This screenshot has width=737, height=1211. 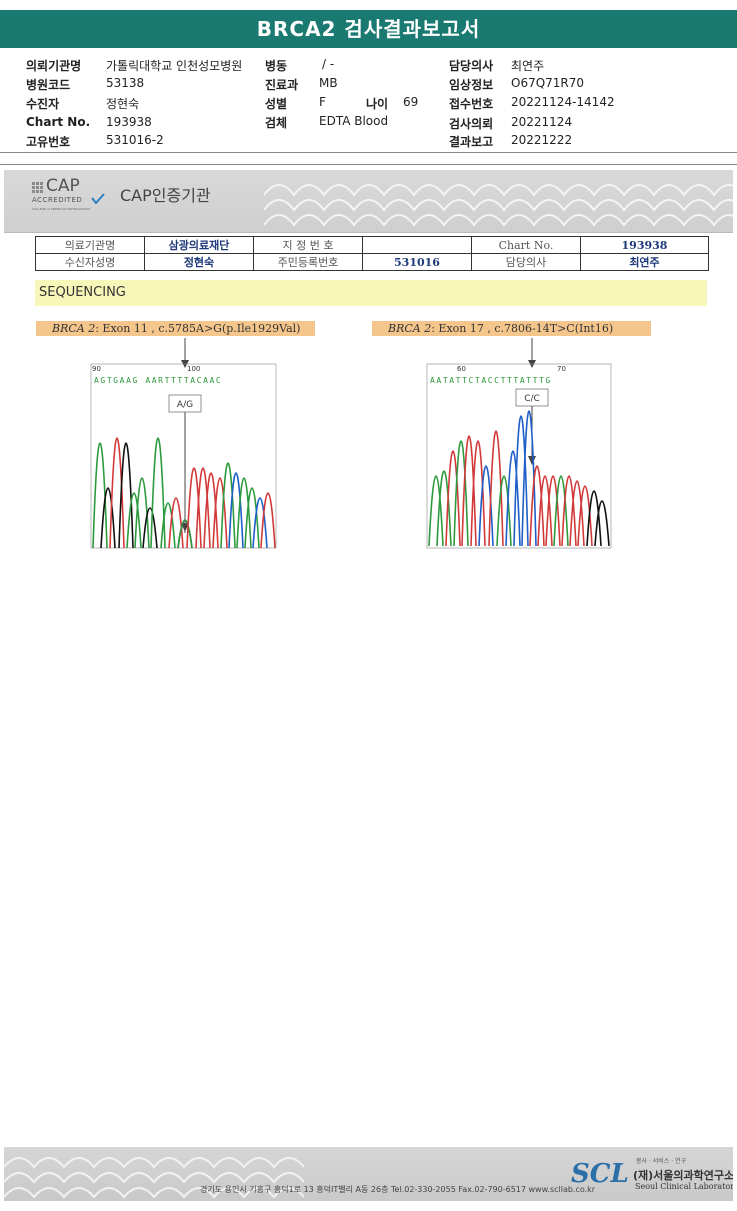 What do you see at coordinates (193, 369) in the screenshot?
I see `position-label: 100` at bounding box center [193, 369].